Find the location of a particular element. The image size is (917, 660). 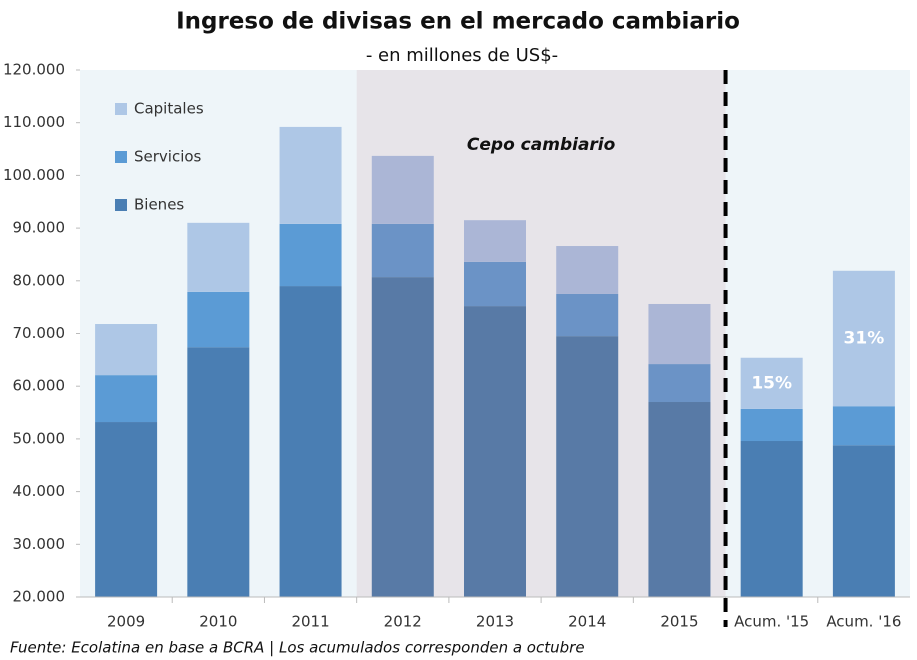

legend-label: Capitales is located at coordinates (169, 109).